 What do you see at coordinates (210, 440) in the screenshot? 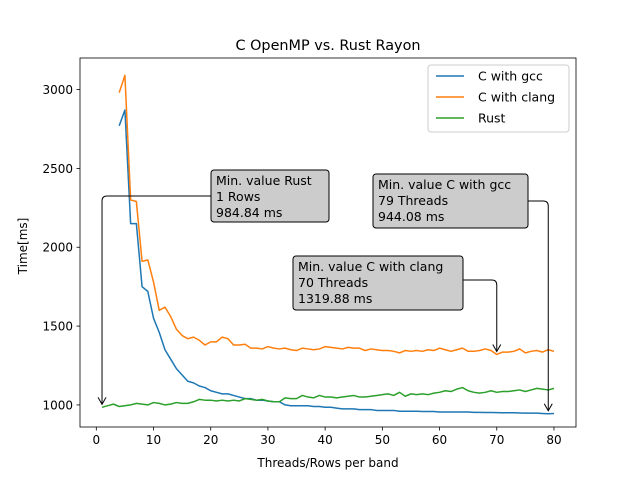
I see `x-tick-label: 20` at bounding box center [210, 440].